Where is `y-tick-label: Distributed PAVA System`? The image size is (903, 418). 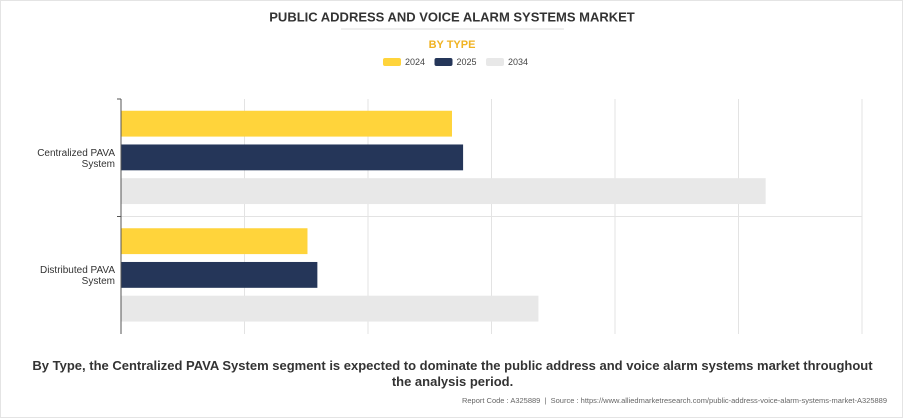 y-tick-label: Distributed PAVA System is located at coordinates (77, 276).